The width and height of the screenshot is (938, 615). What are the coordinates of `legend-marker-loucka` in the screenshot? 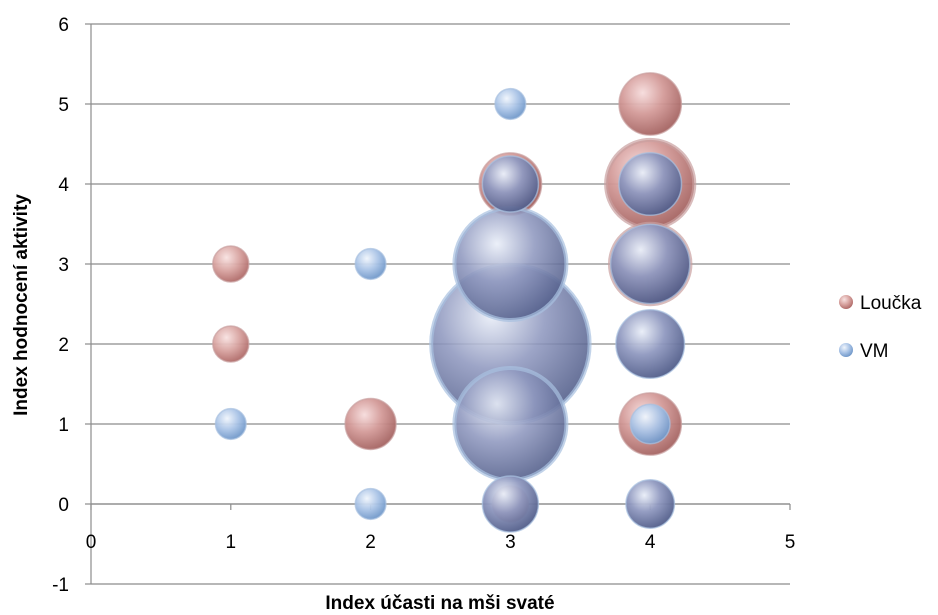 It's located at (846, 302).